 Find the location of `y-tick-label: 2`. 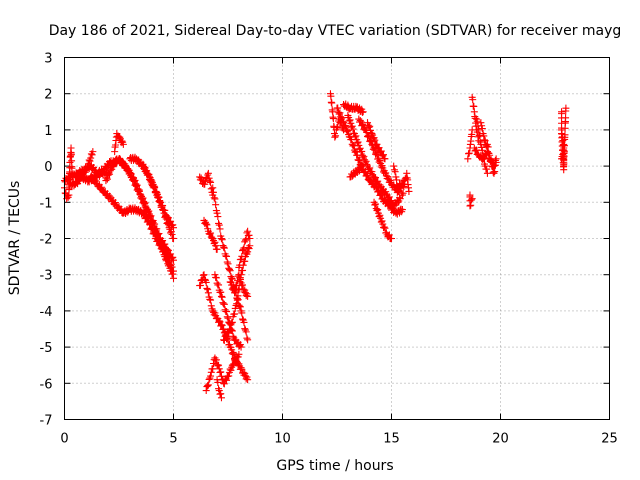

y-tick-label: 2 is located at coordinates (48, 95).